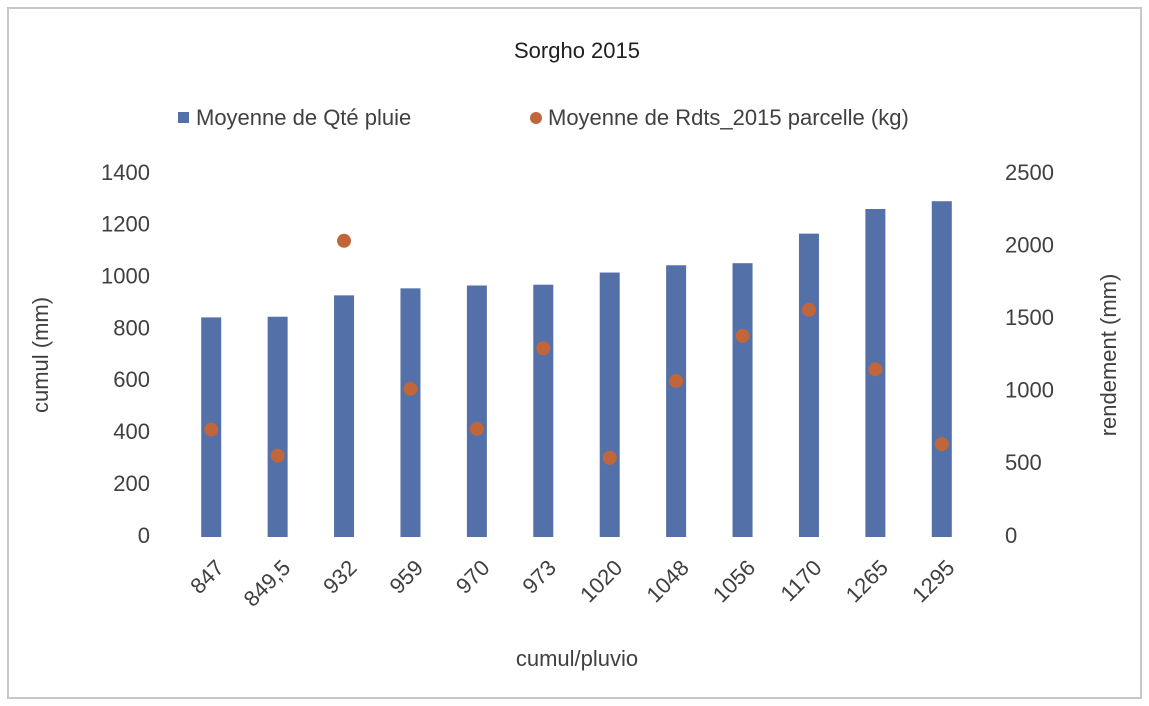 The height and width of the screenshot is (706, 1149). What do you see at coordinates (1029, 244) in the screenshot?
I see `y2-tick-label: 2000` at bounding box center [1029, 244].